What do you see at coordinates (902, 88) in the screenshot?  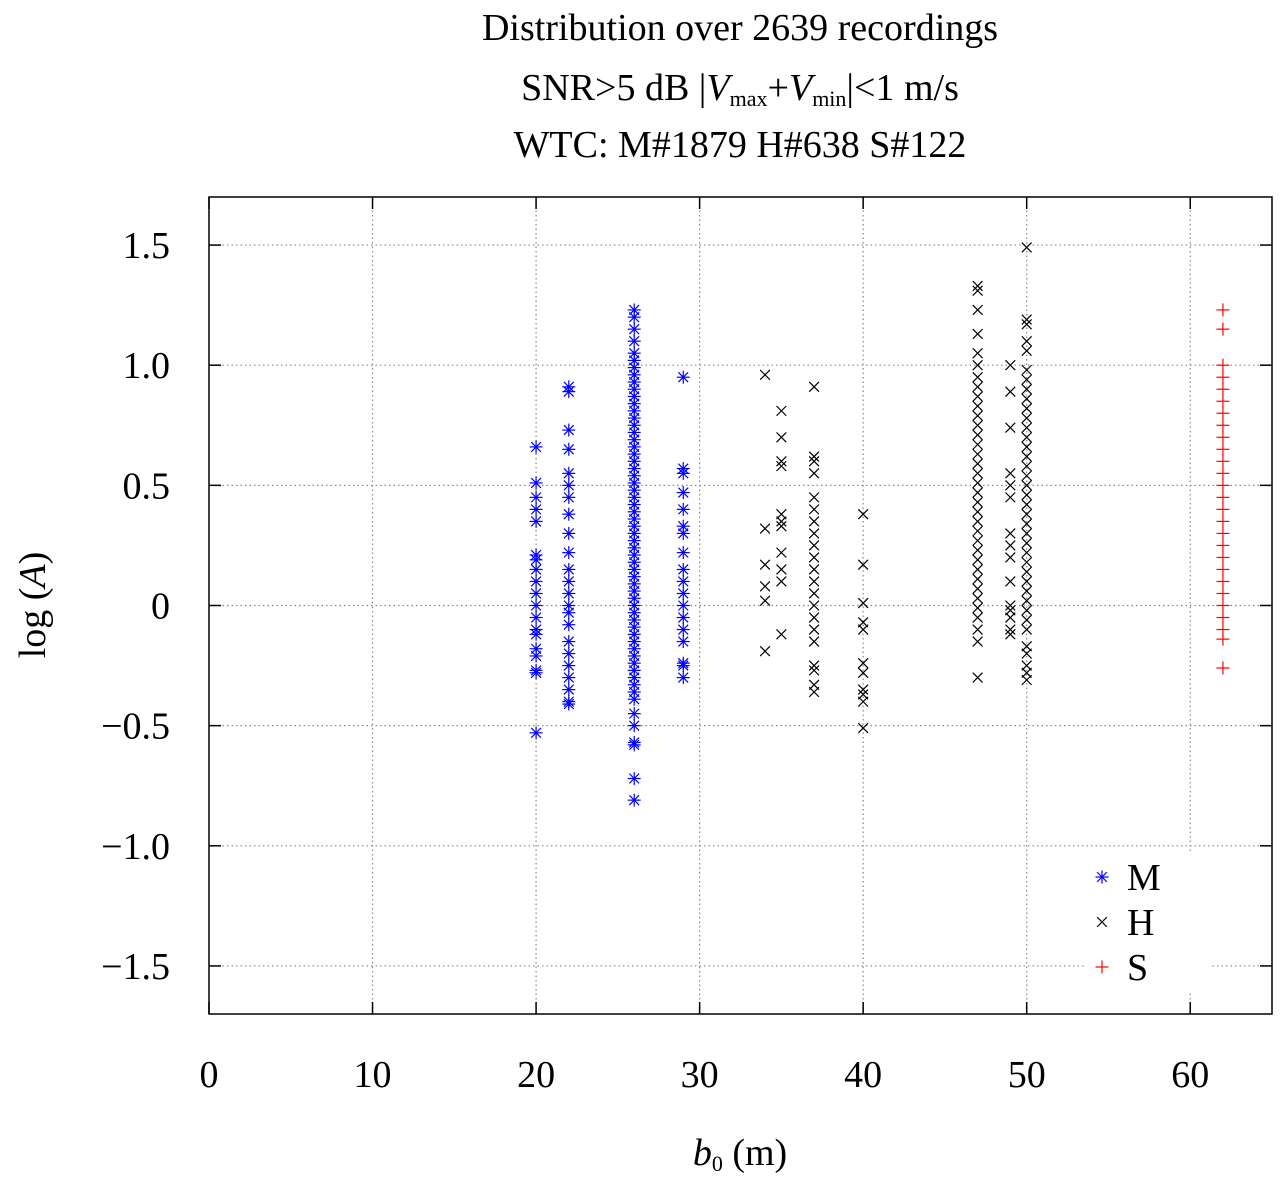 I see `title-suffix: |<1 m/s` at bounding box center [902, 88].